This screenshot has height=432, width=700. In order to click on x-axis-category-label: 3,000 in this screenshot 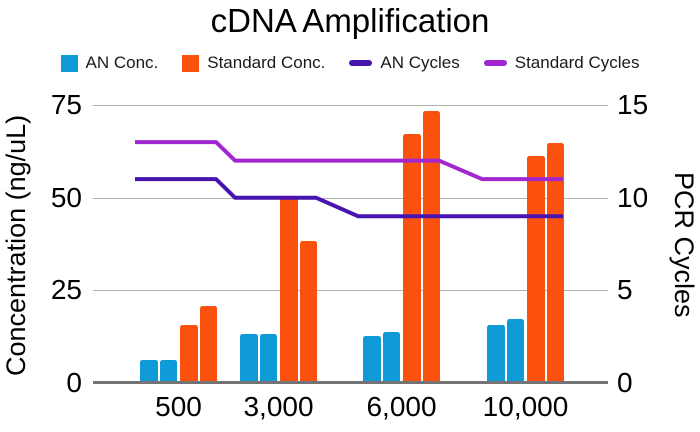, I will do `click(278, 406)`.